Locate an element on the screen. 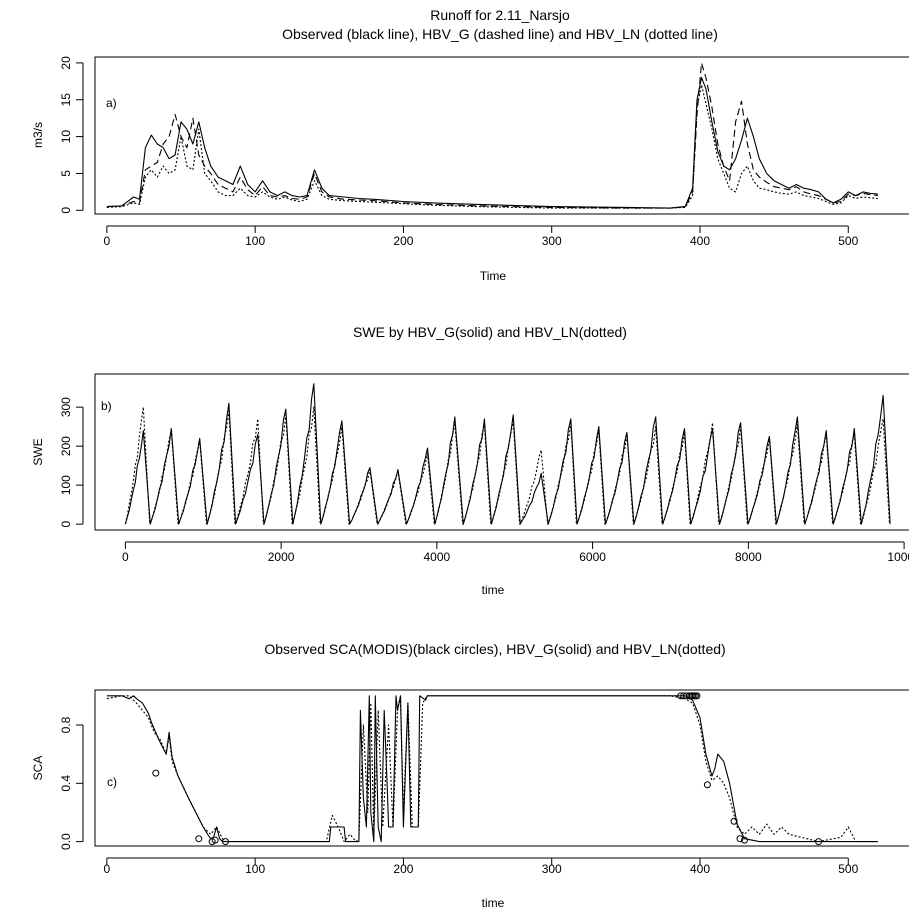 This screenshot has width=909, height=911. runoff-y-tick-label: 0 is located at coordinates (66, 210).